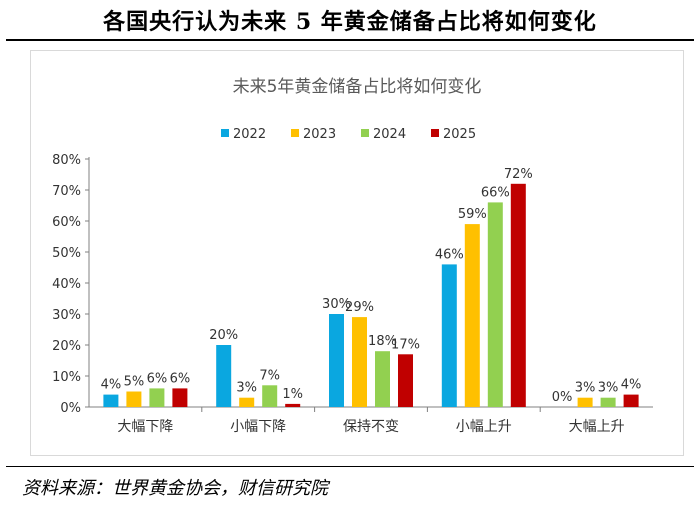 The width and height of the screenshot is (700, 517). What do you see at coordinates (336, 304) in the screenshot?
I see `data-label: 30%` at bounding box center [336, 304].